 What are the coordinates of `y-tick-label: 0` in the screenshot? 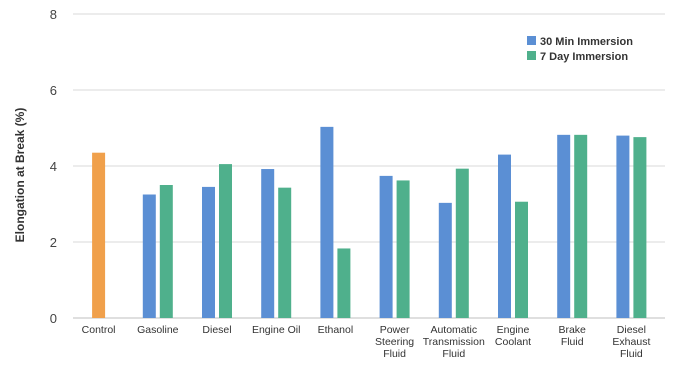 It's located at (53, 318).